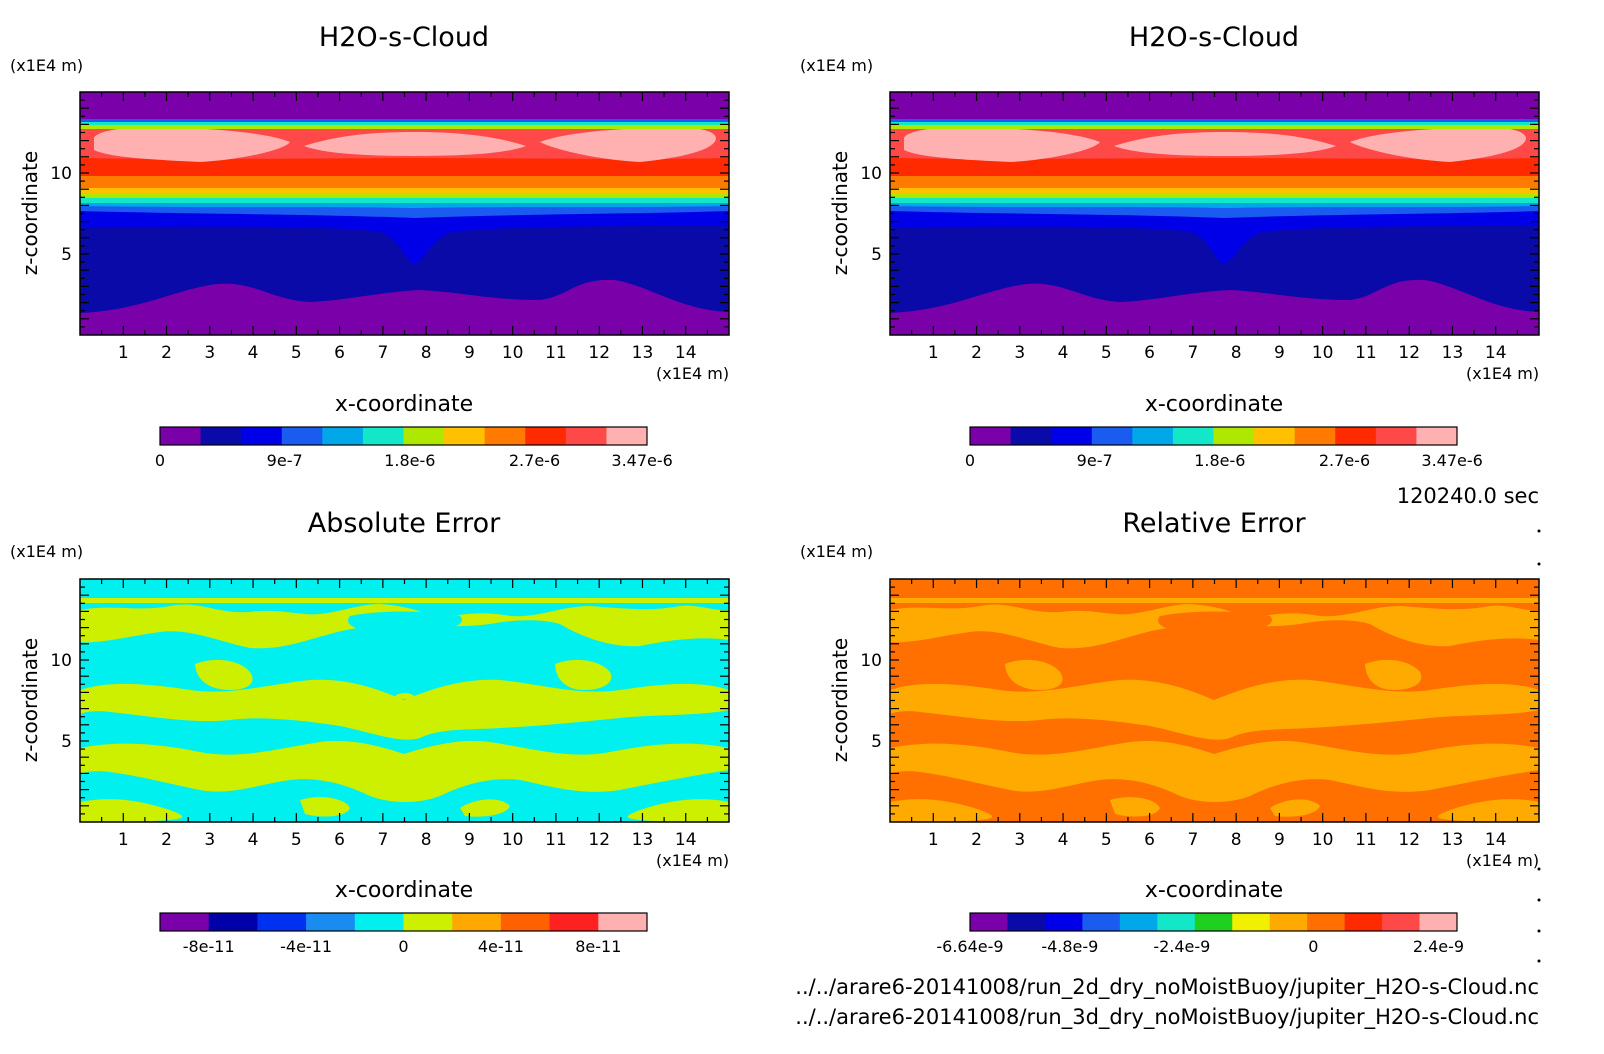 This screenshot has width=1604, height=1054. Describe the element at coordinates (1323, 840) in the screenshot. I see `x-tick-label: 10` at that location.